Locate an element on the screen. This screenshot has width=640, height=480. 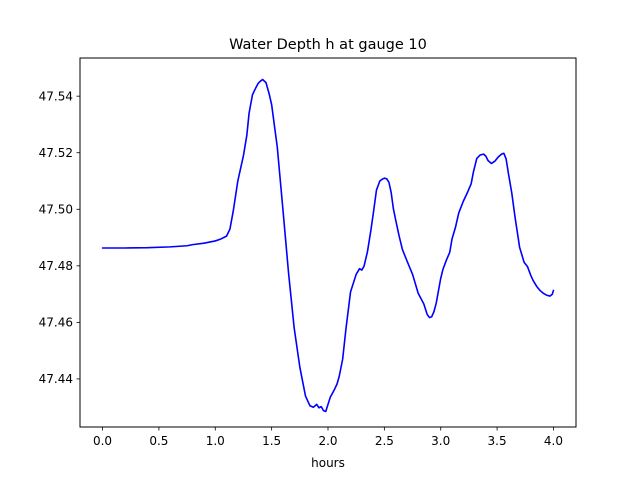
x-axis-label: hours is located at coordinates (328, 463).